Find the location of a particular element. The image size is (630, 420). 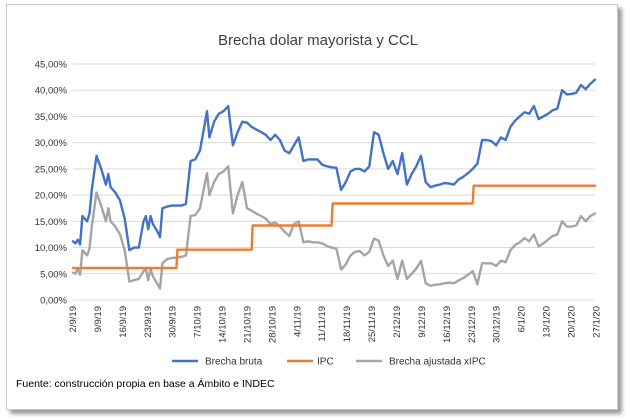

x-tick-label: 16/12/19 is located at coordinates (447, 324).